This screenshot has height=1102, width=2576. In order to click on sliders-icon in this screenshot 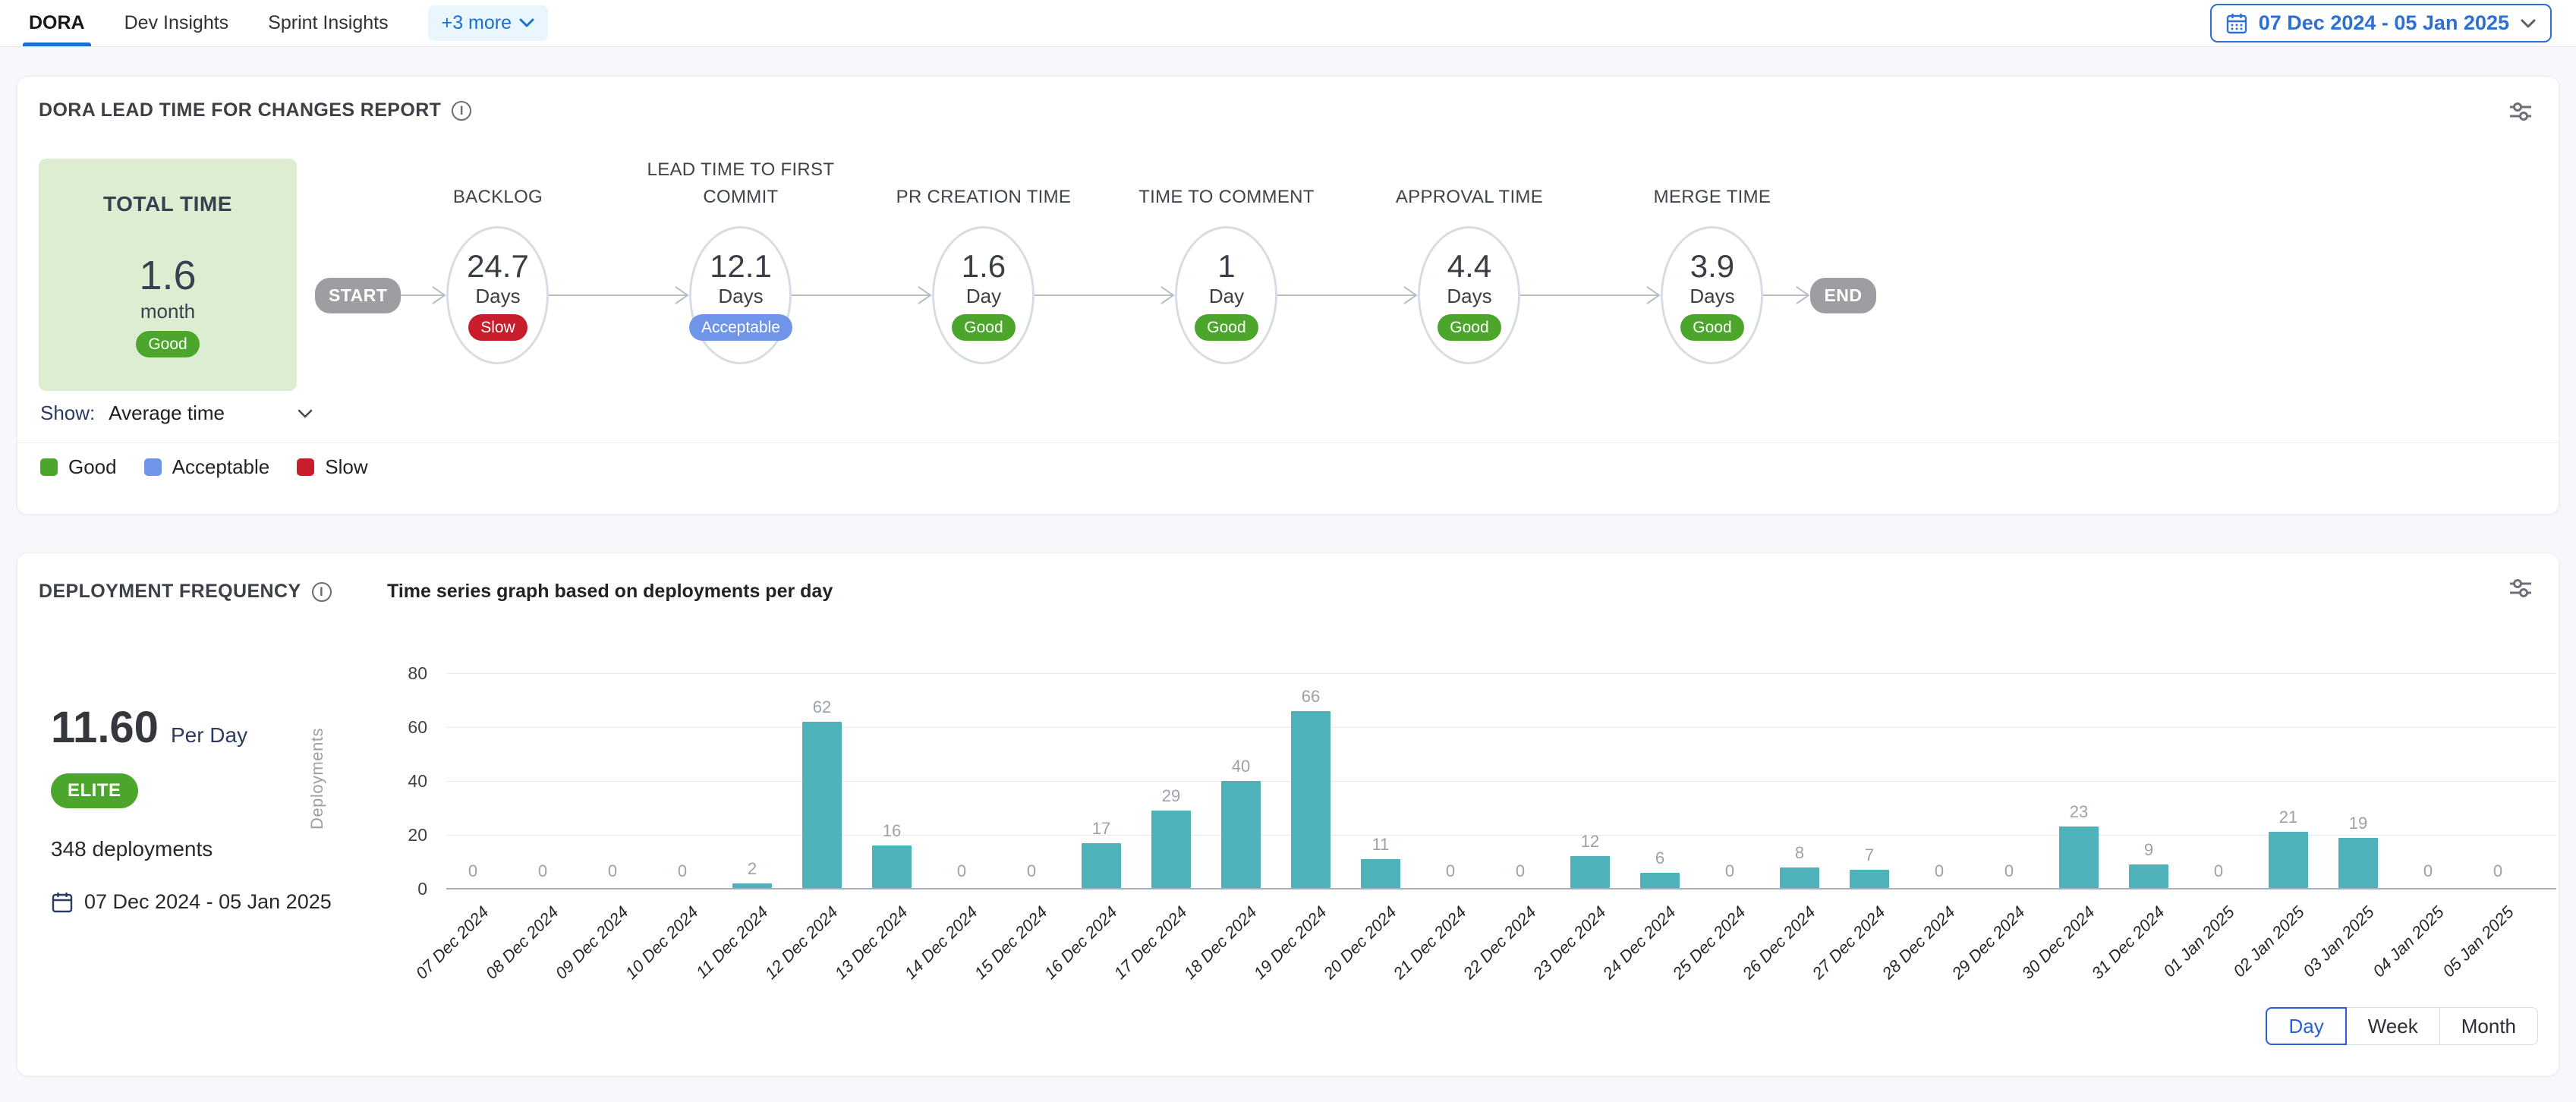, I will do `click(2520, 588)`.